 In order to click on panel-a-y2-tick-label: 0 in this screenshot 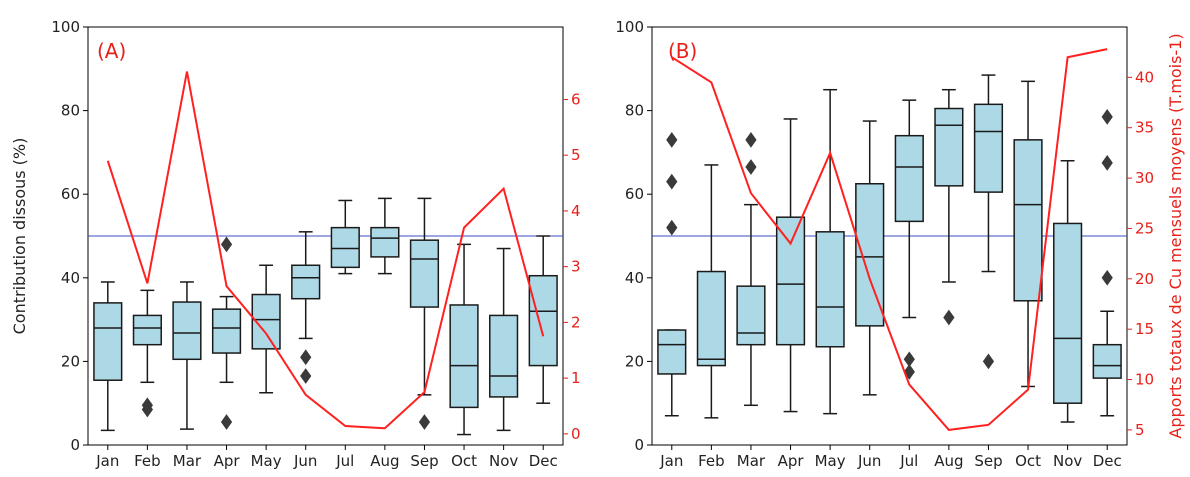, I will do `click(576, 434)`.